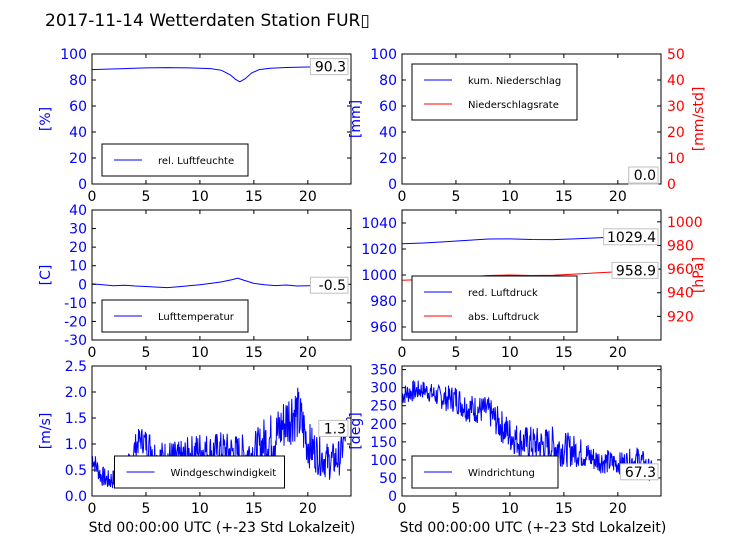  Describe the element at coordinates (533, 528) in the screenshot. I see `x-axis-label-right: Std 00:00:00 UTC (+-23 Std Lokalzeit)` at that location.